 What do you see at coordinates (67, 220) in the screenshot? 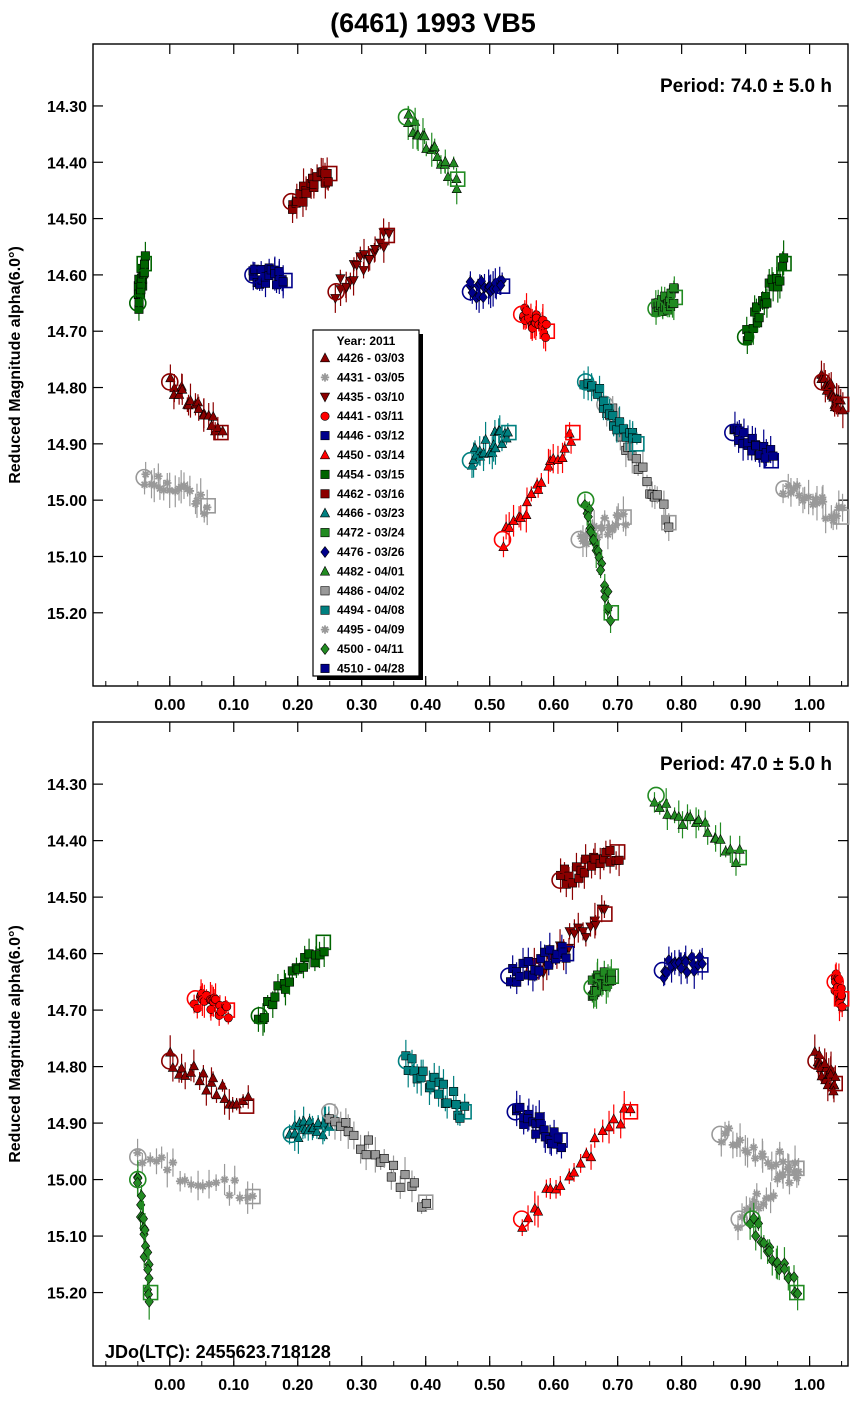
I see `y-tick-label: 14.50` at bounding box center [67, 220].